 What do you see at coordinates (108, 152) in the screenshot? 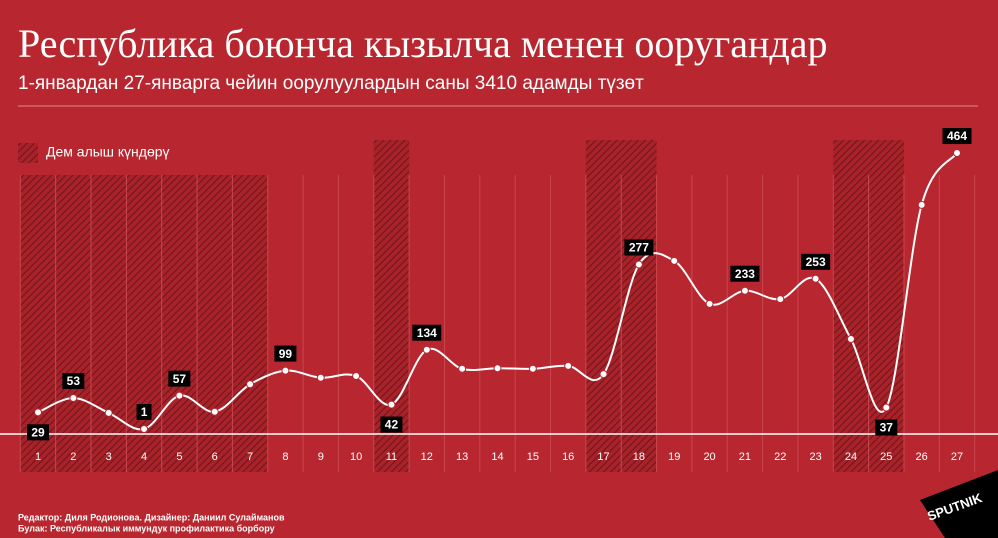
I see `legend-label: Дем алыш күндөрү` at bounding box center [108, 152].